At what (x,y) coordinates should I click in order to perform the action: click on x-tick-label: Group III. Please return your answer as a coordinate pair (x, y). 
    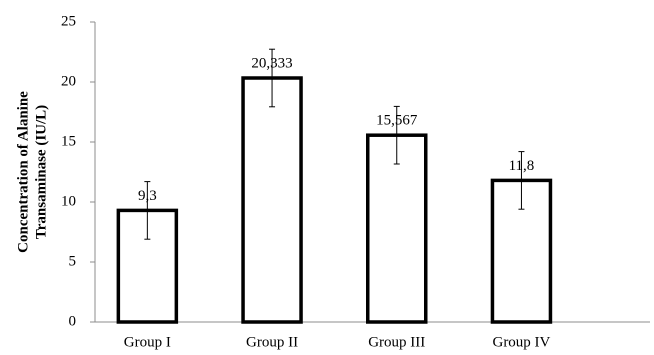
    Looking at the image, I should click on (396, 342).